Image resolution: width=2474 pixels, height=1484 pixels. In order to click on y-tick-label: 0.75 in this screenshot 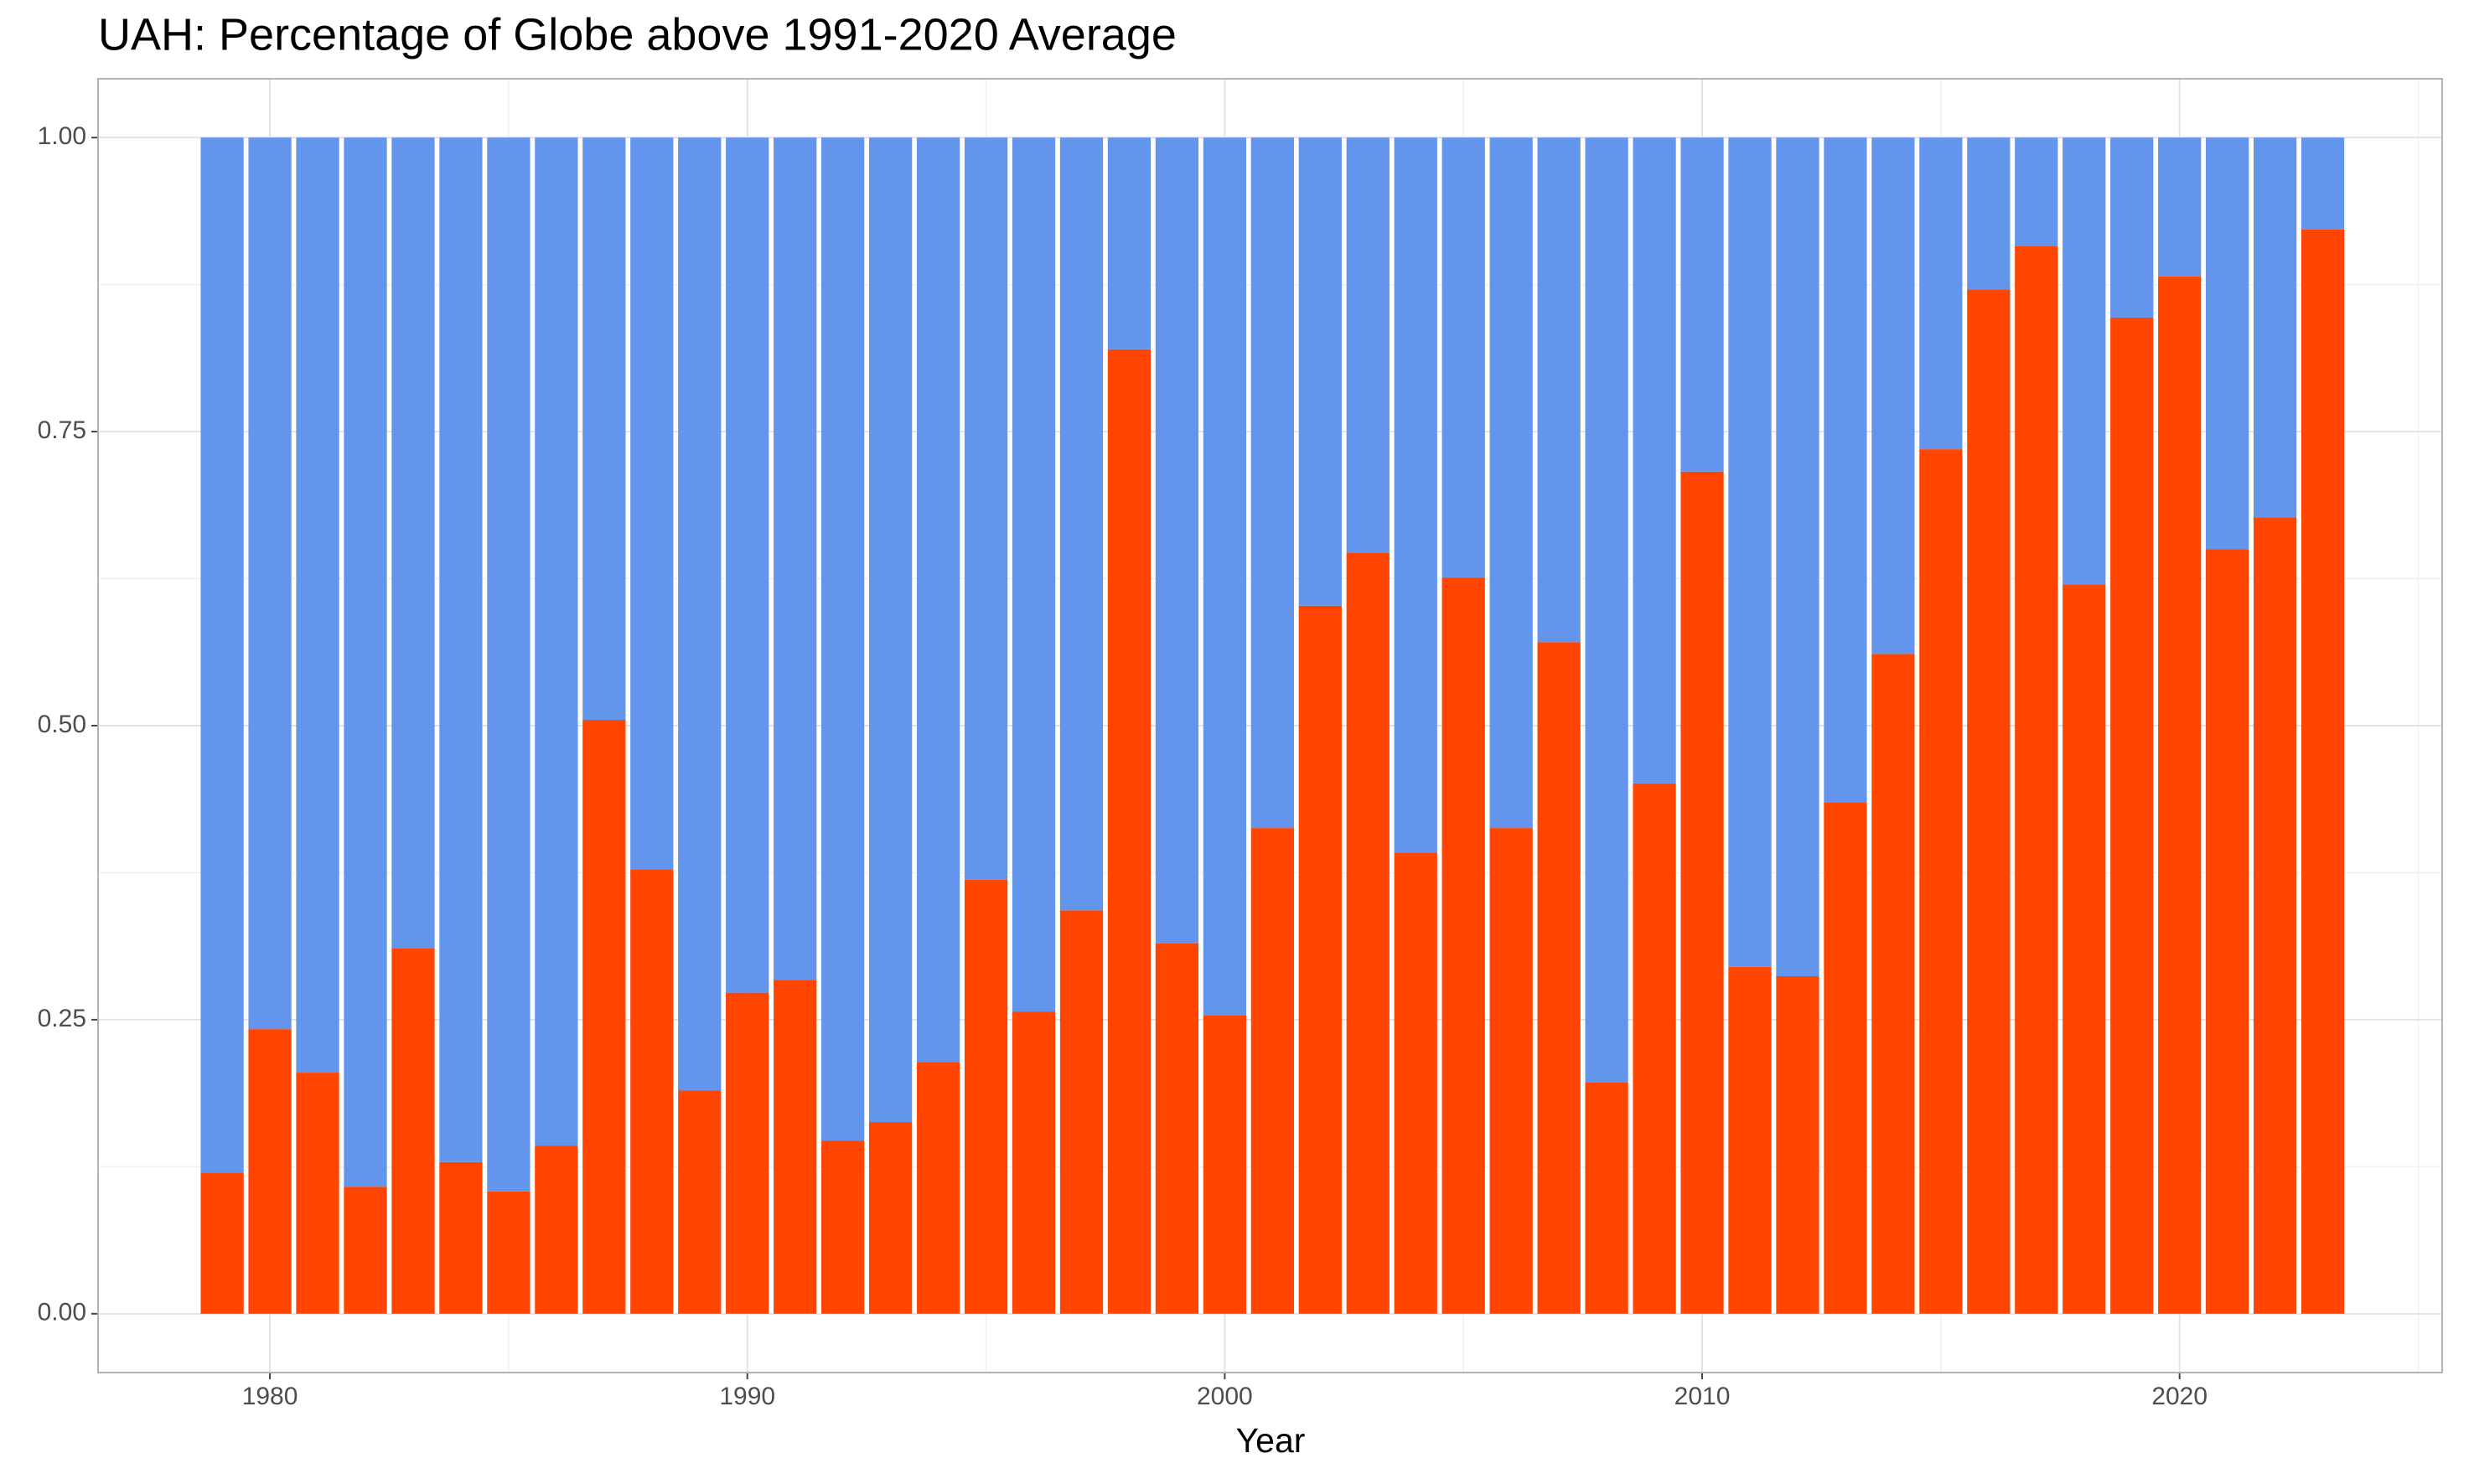, I will do `click(62, 430)`.